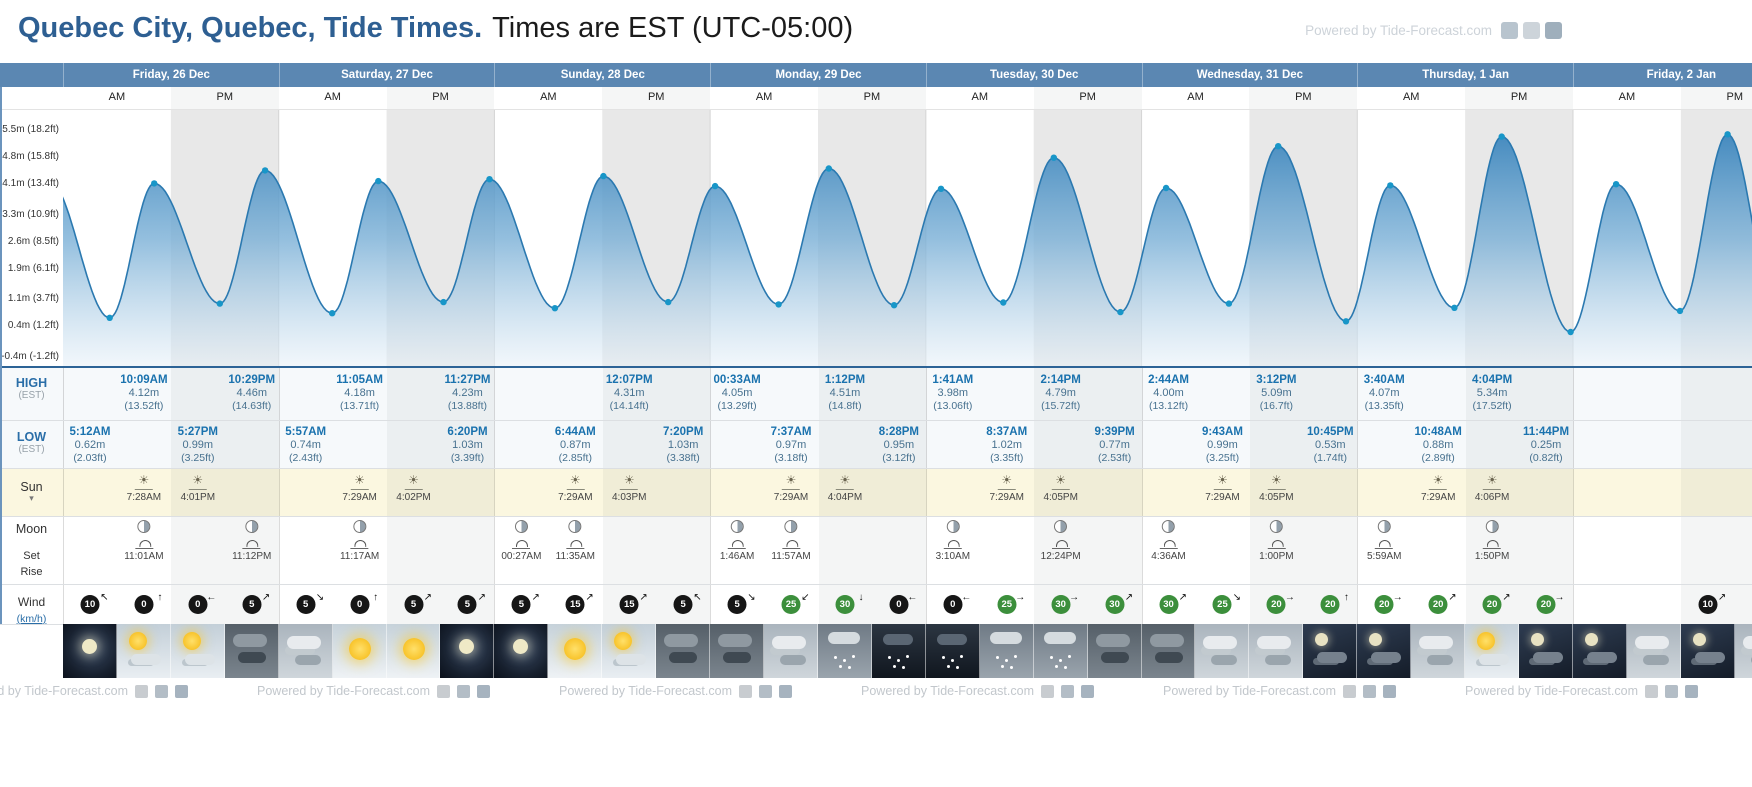  What do you see at coordinates (1, 355) in the screenshot?
I see `table-left-border` at bounding box center [1, 355].